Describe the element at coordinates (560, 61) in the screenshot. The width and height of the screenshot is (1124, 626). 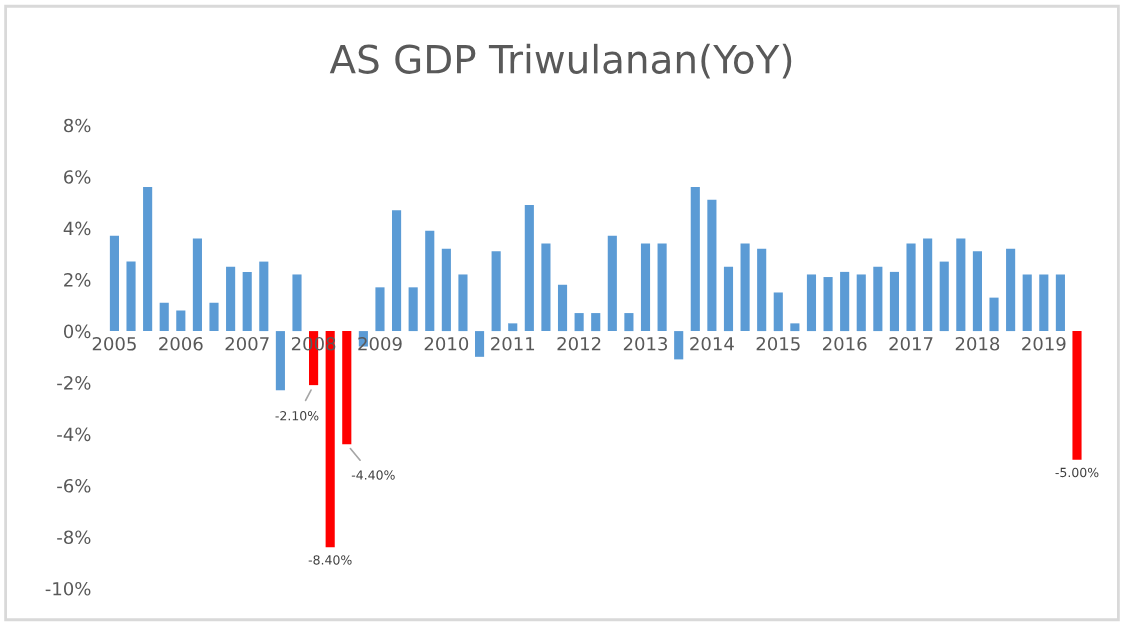
I see `chart-title: AS GDP Triwulanan(YoY)` at that location.